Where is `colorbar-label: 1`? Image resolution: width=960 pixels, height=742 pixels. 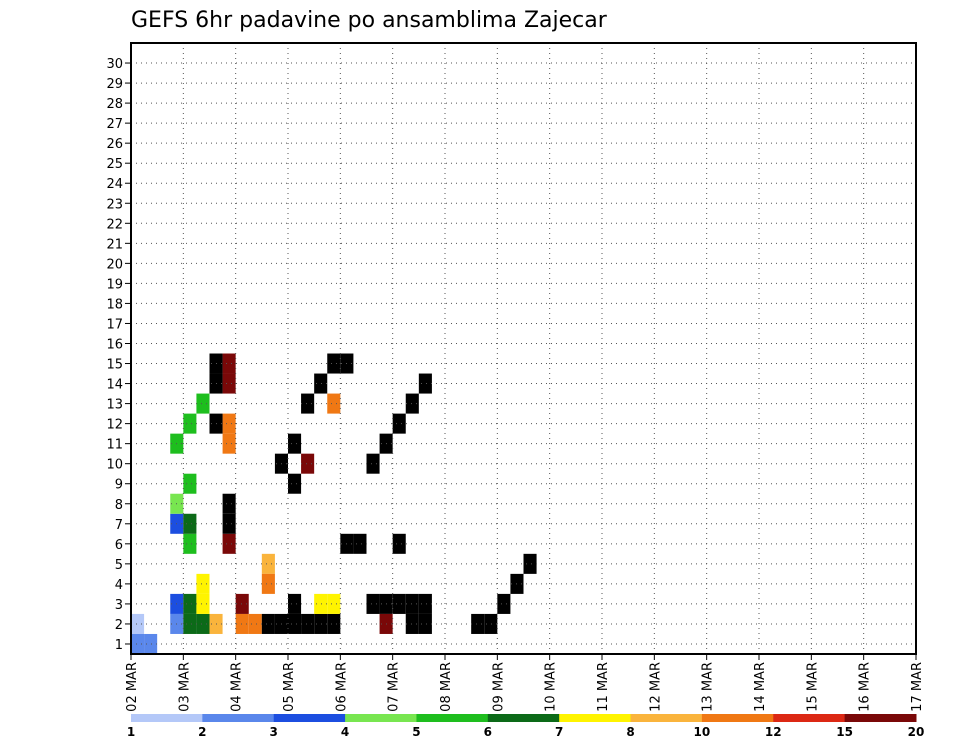
colorbar-label: 1 is located at coordinates (131, 732).